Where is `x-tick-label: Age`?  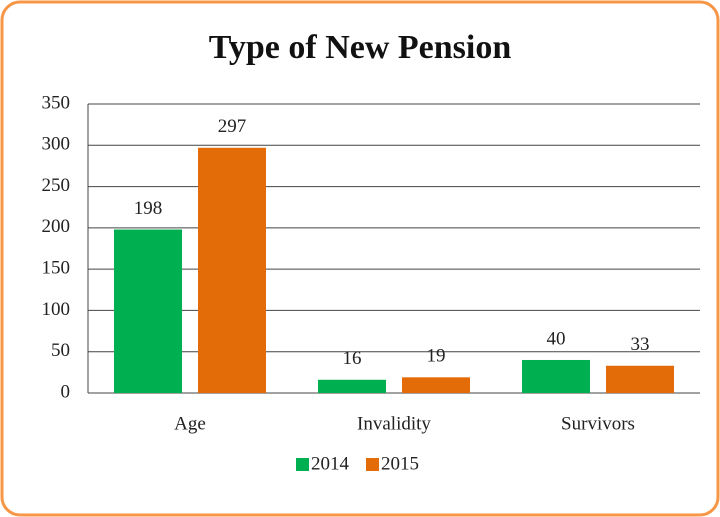
x-tick-label: Age is located at coordinates (190, 423).